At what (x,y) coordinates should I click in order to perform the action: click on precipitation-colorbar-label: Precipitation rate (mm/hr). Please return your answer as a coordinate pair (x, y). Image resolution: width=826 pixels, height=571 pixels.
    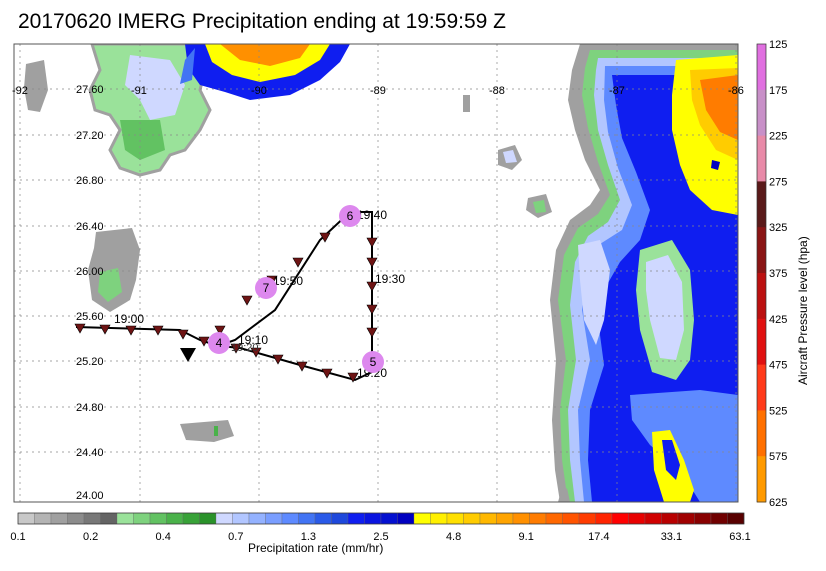
    Looking at the image, I should click on (316, 548).